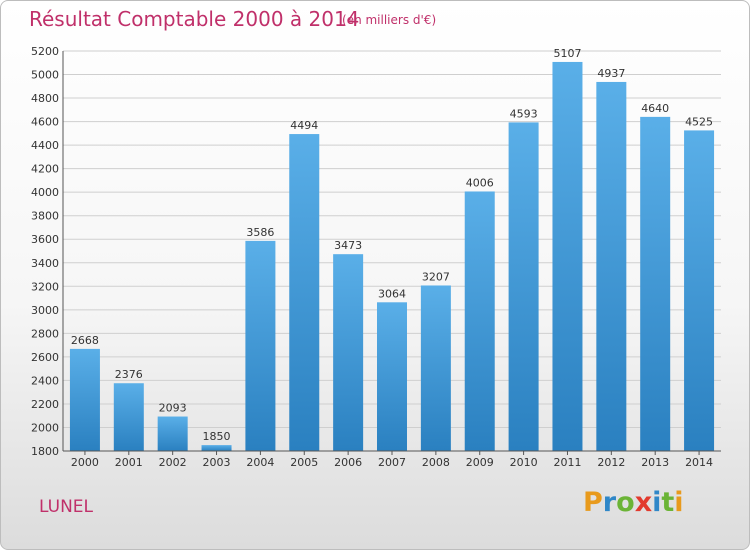 The image size is (750, 550). Describe the element at coordinates (668, 502) in the screenshot. I see `logo-letter: t` at that location.